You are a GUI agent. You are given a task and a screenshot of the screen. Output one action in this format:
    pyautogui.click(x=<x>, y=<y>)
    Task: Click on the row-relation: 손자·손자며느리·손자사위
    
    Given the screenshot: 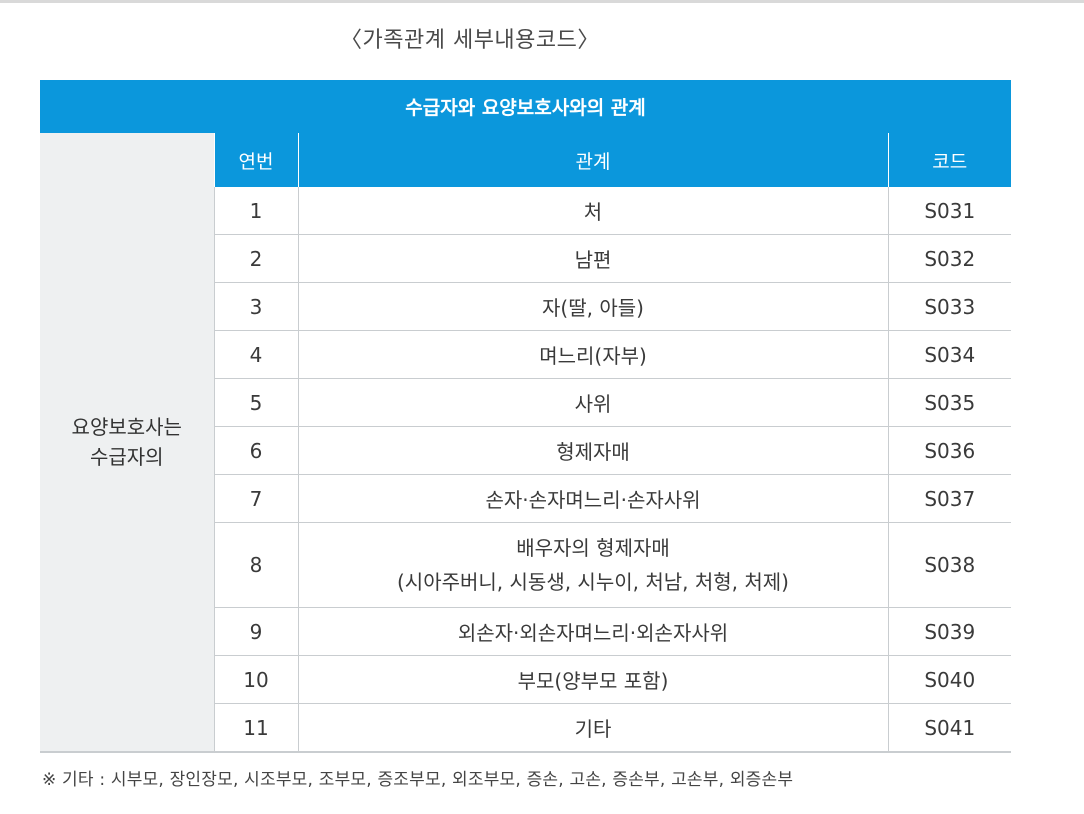 What is the action you would take?
    pyautogui.click(x=592, y=498)
    